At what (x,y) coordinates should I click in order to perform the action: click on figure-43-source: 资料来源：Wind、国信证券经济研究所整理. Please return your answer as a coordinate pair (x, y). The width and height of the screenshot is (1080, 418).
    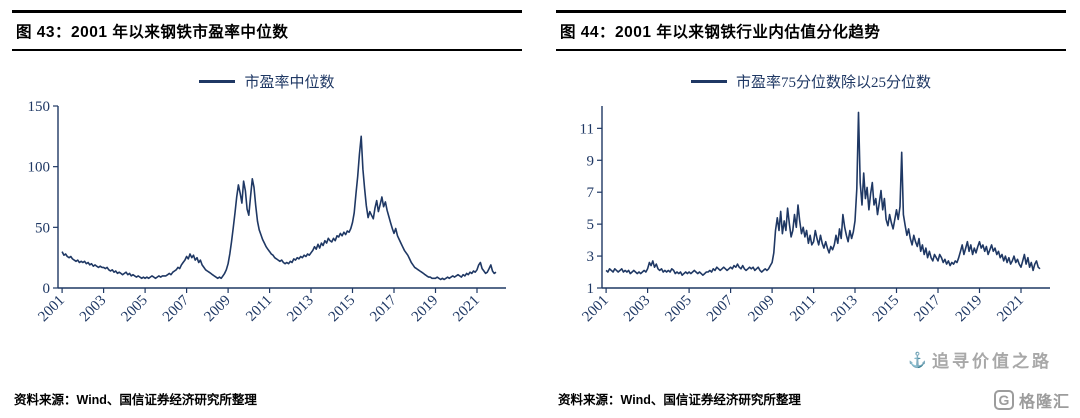
    Looking at the image, I should click on (135, 400).